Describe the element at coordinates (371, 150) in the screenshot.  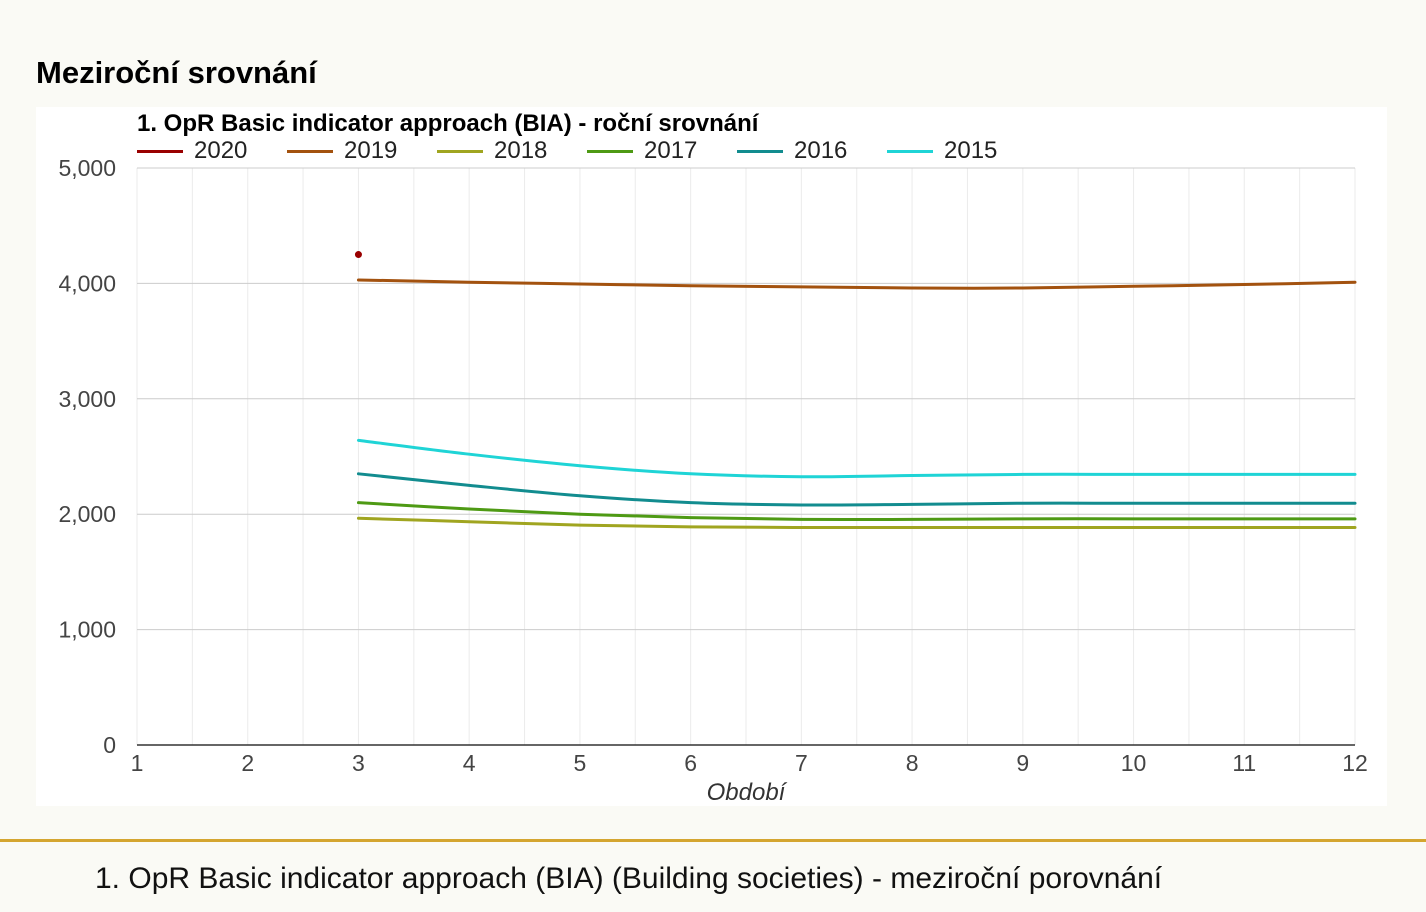
I see `legend-label: 2019` at that location.